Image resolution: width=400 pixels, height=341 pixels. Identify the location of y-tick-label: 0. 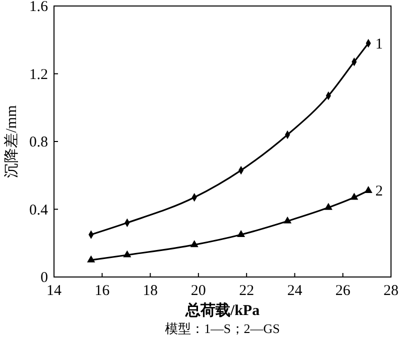
(44, 278).